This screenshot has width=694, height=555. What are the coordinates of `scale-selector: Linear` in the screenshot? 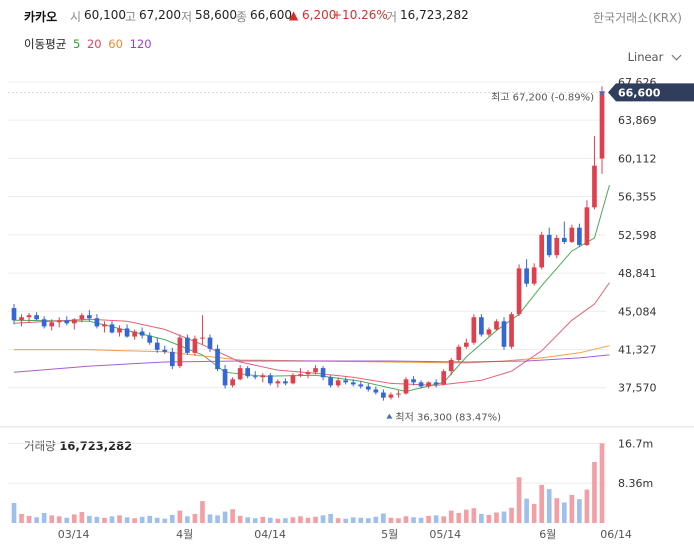 It's located at (654, 57).